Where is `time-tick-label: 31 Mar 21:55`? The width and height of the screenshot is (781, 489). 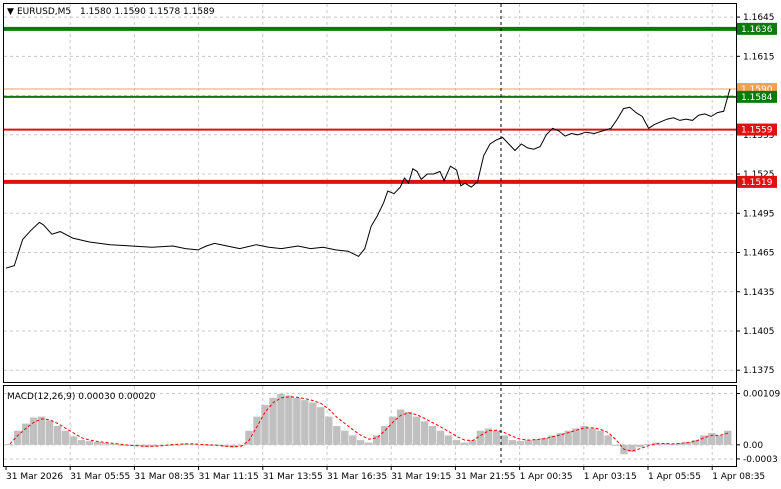
time-tick-label: 31 Mar 21:55 is located at coordinates (485, 477).